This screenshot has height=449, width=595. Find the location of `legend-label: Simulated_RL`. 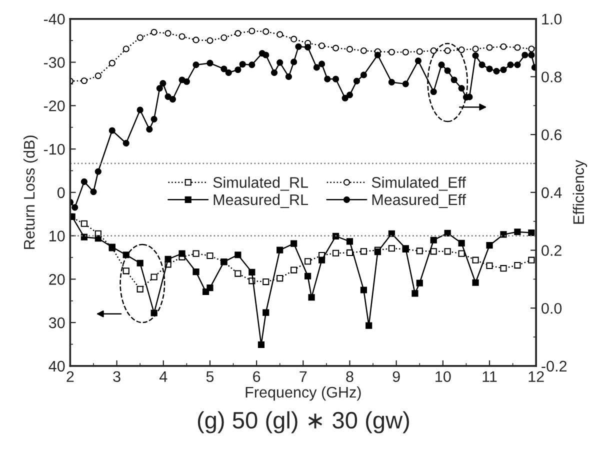

legend-label: Simulated_RL is located at coordinates (260, 183).